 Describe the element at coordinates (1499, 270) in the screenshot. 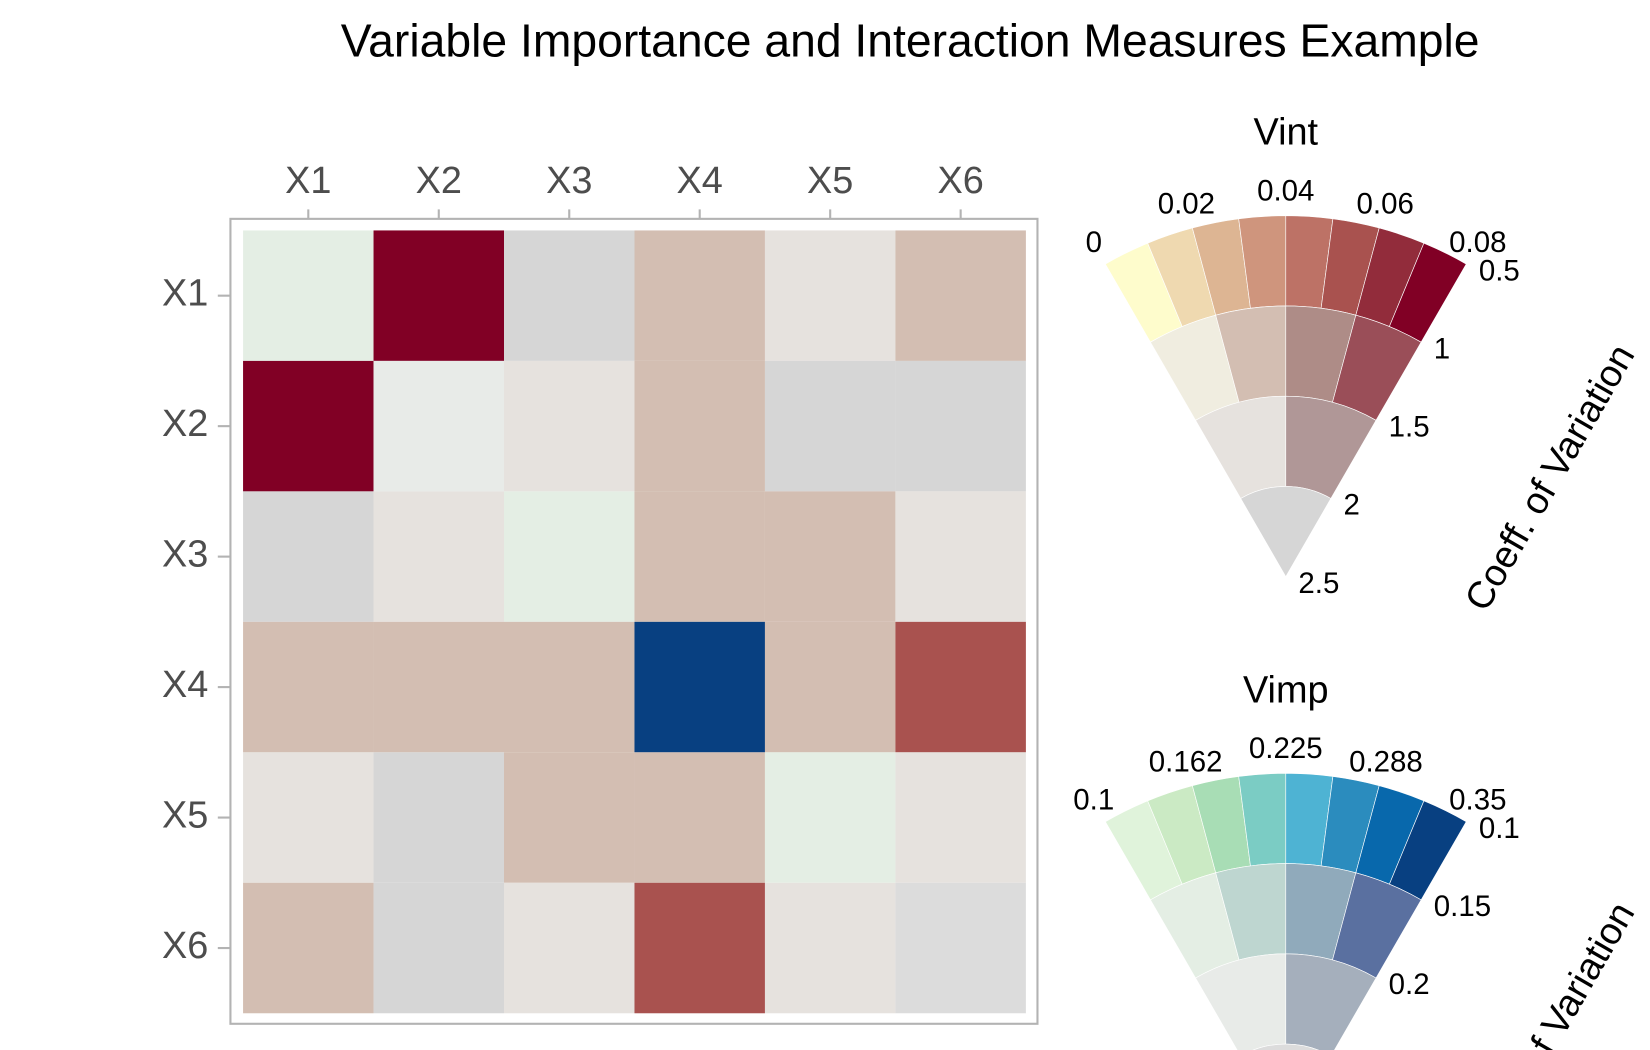

I see `legend-y-tick-label: 0.5` at that location.